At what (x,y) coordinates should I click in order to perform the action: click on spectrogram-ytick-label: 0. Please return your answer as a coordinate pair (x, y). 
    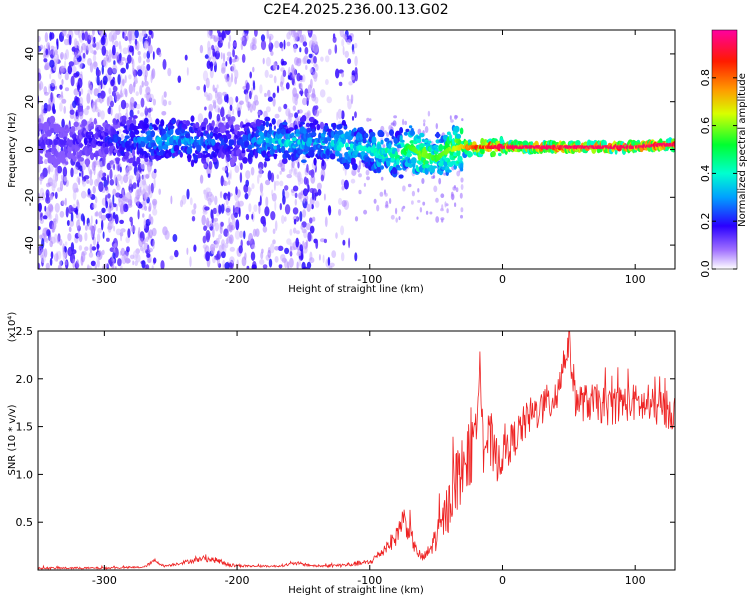
    Looking at the image, I should click on (29, 149).